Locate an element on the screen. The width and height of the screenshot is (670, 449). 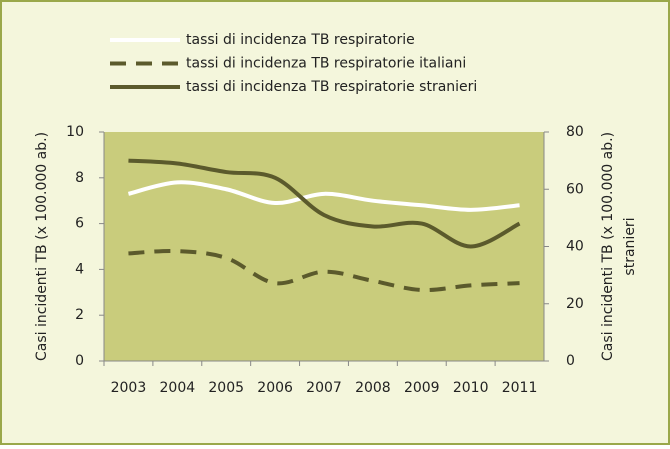
y2-tick-label: 80 is located at coordinates (575, 132).